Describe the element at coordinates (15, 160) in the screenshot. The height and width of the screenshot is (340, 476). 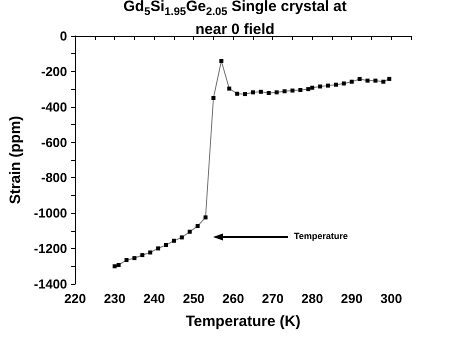
I see `y-axis-title: Strain (ppm)` at that location.